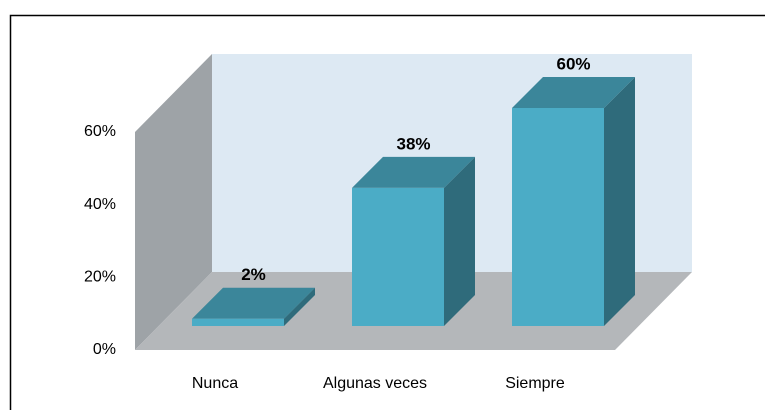  I want to click on y-tick-label: 60%, so click(100, 131).